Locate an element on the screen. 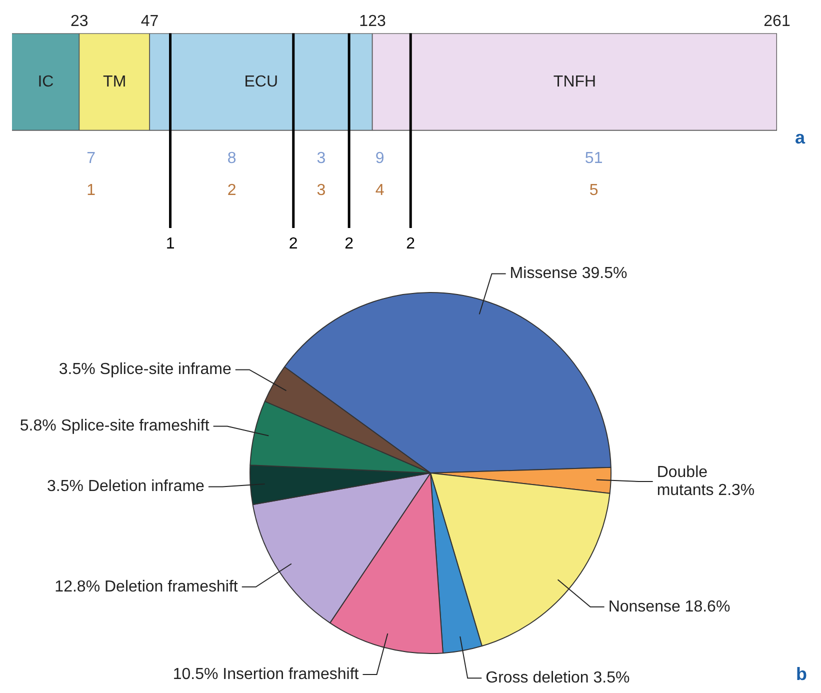 This screenshot has width=821, height=693. slice-label: Double mutants 2.3% is located at coordinates (705, 481).